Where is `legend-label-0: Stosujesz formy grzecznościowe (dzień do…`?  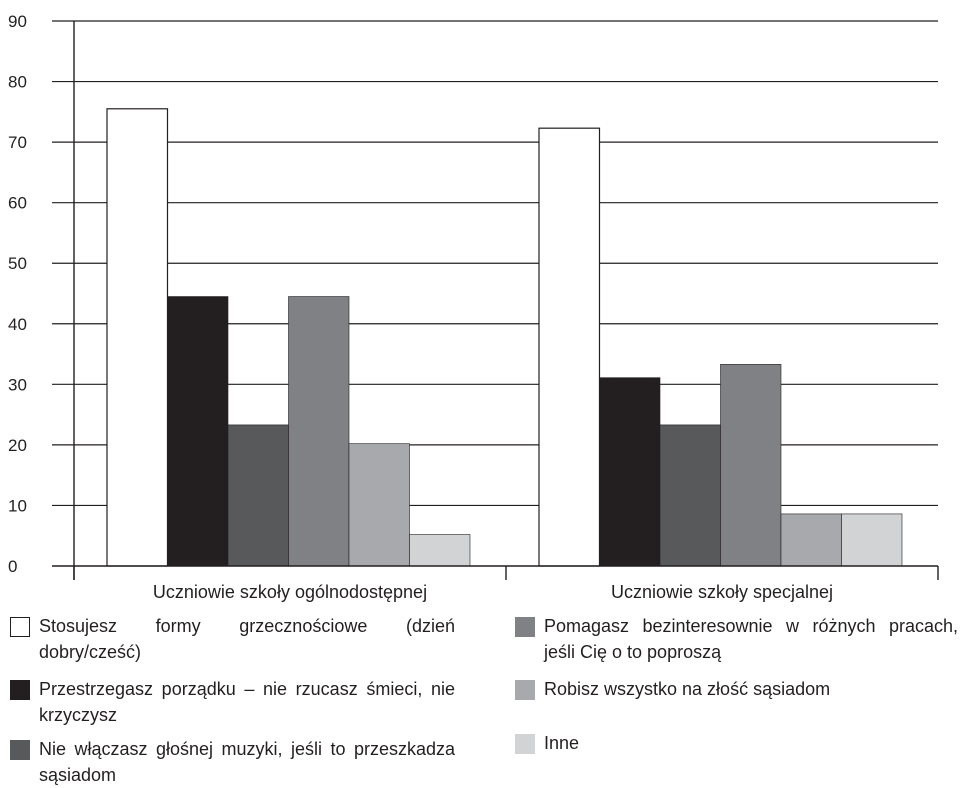
legend-label-0: Stosujesz formy grzecznościowe (dzień do… is located at coordinates (247, 639).